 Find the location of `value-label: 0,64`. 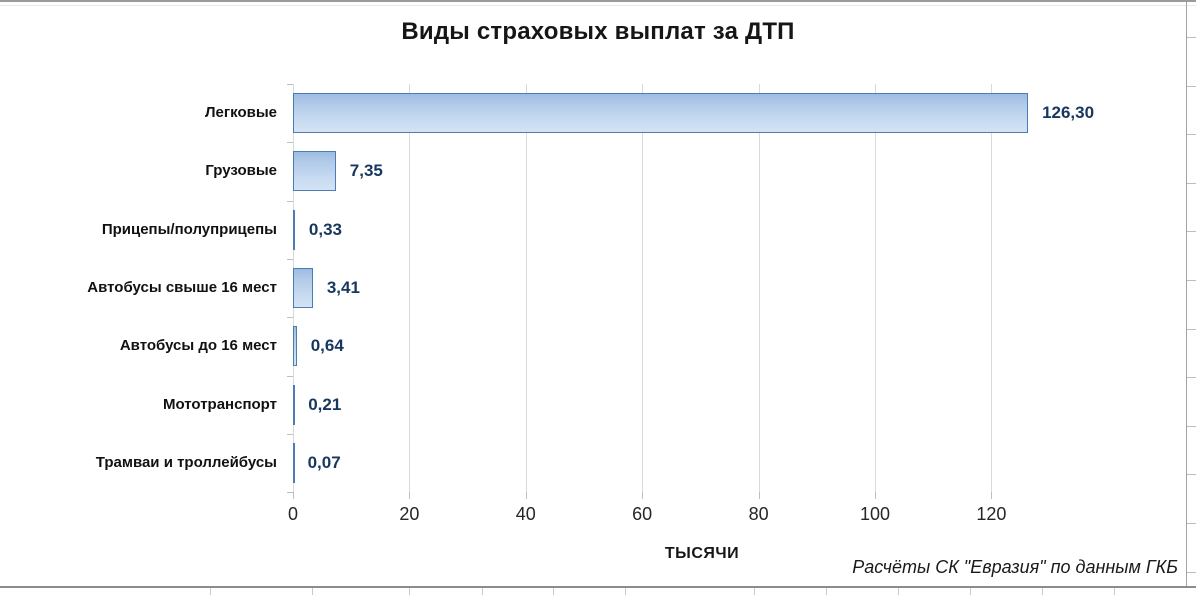

value-label: 0,64 is located at coordinates (327, 346).